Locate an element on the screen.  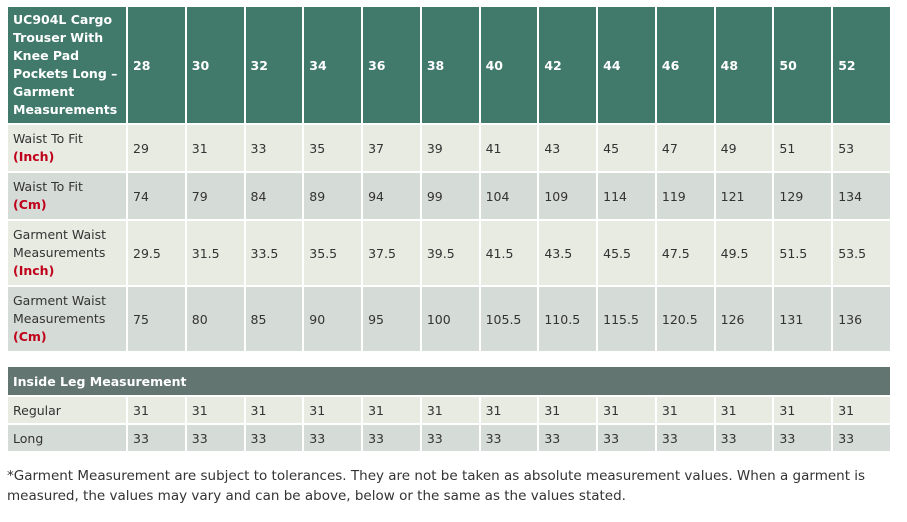
cell: 94 is located at coordinates (391, 196).